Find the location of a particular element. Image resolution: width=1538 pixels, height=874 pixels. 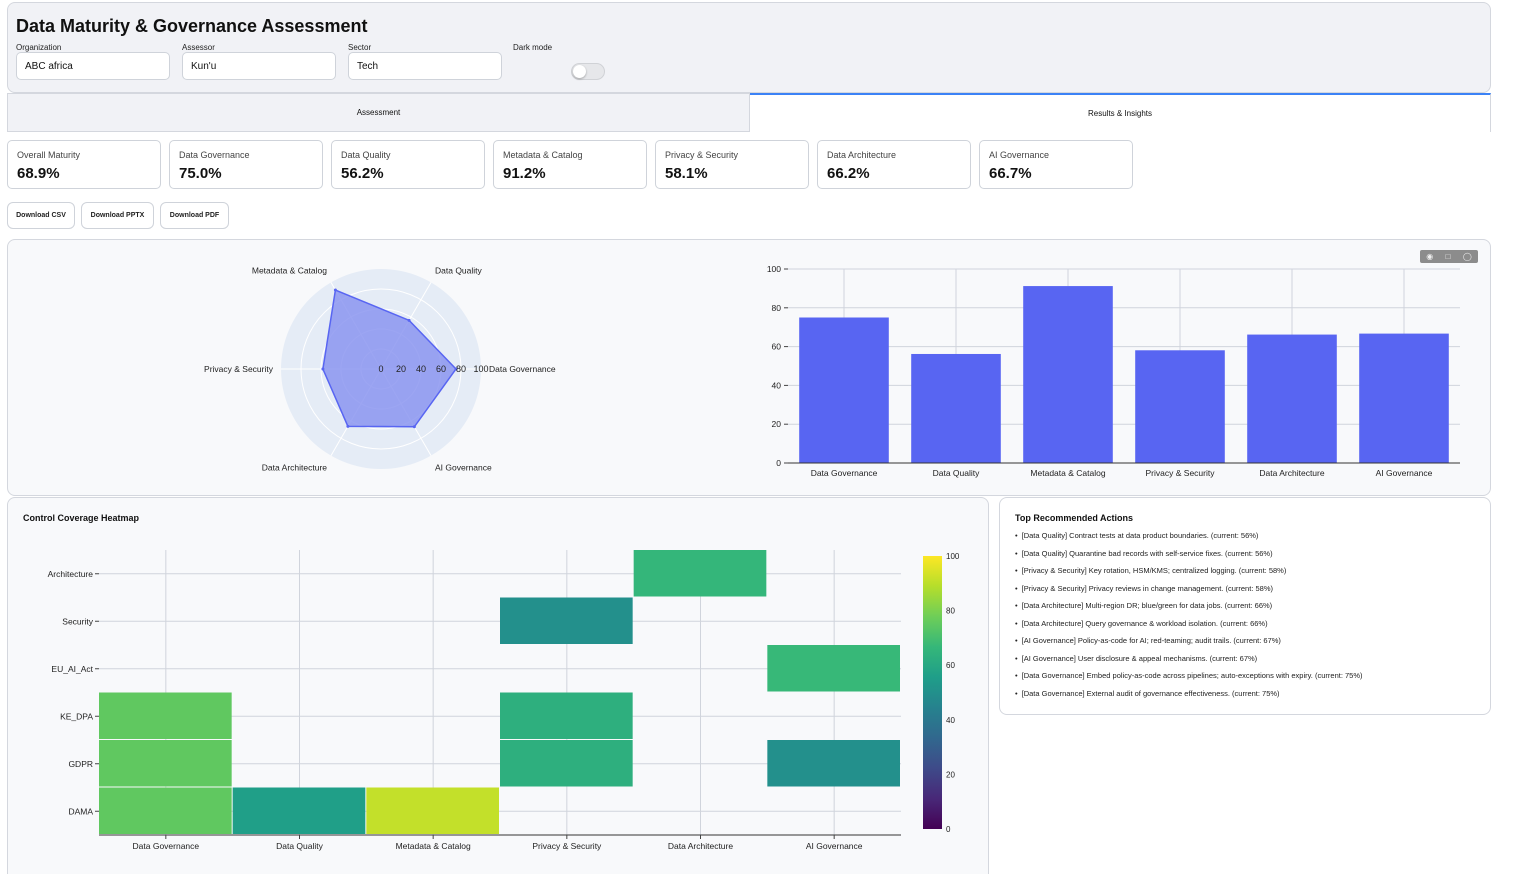

camera-icon: ◉ is located at coordinates (1430, 256).